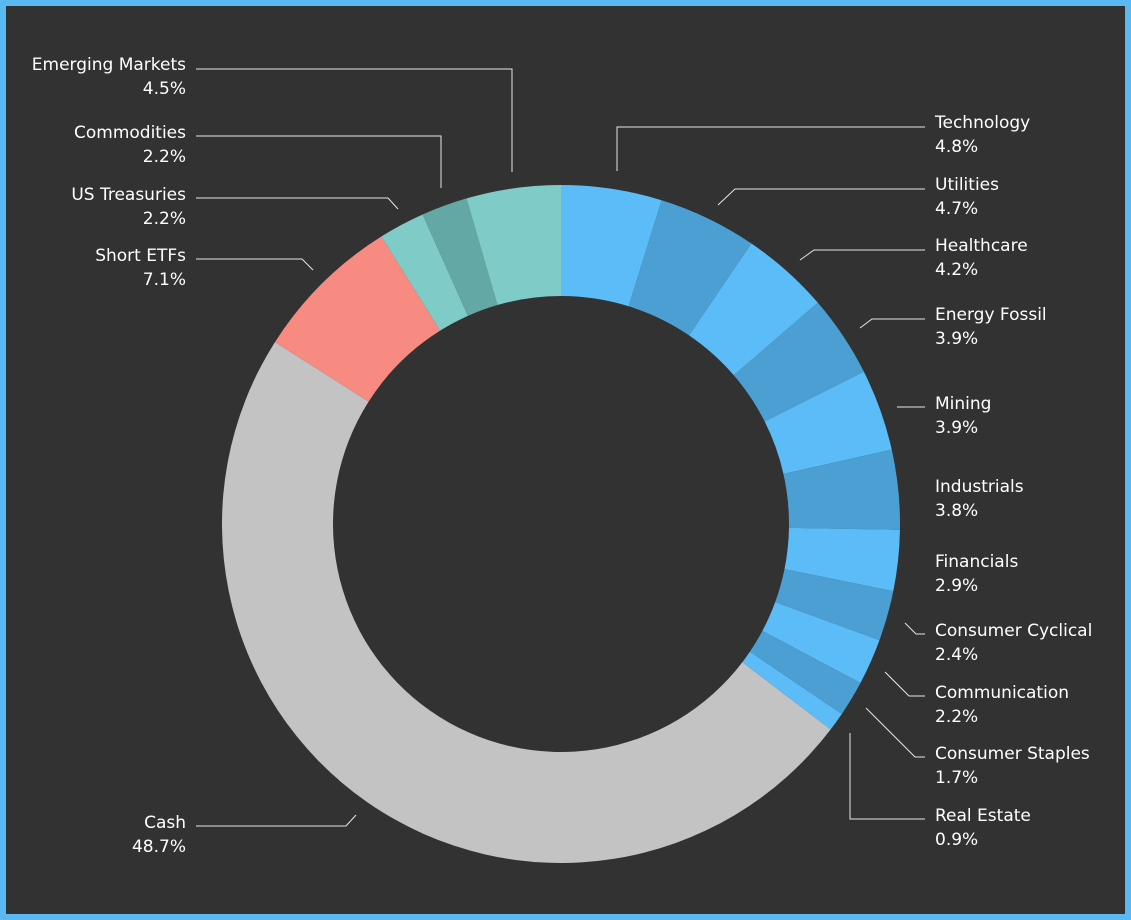 This screenshot has height=920, width=1131. What do you see at coordinates (164, 157) in the screenshot?
I see `value-commodities: 2.2%` at bounding box center [164, 157].